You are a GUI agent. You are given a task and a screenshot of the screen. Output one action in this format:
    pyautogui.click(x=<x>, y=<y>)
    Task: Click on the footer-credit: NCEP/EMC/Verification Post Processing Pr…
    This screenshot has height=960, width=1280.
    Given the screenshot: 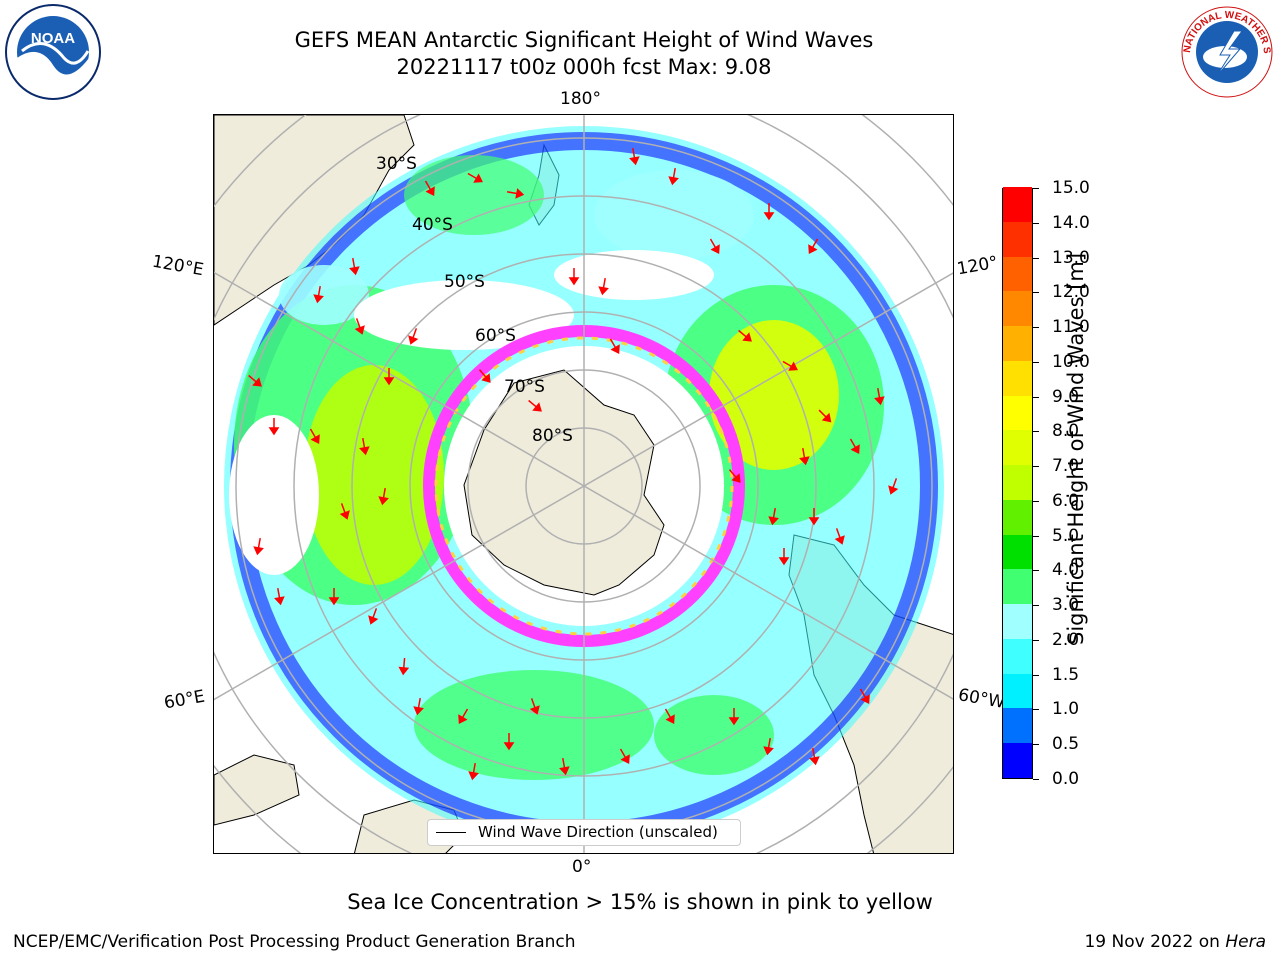 What is the action you would take?
    pyautogui.click(x=294, y=942)
    